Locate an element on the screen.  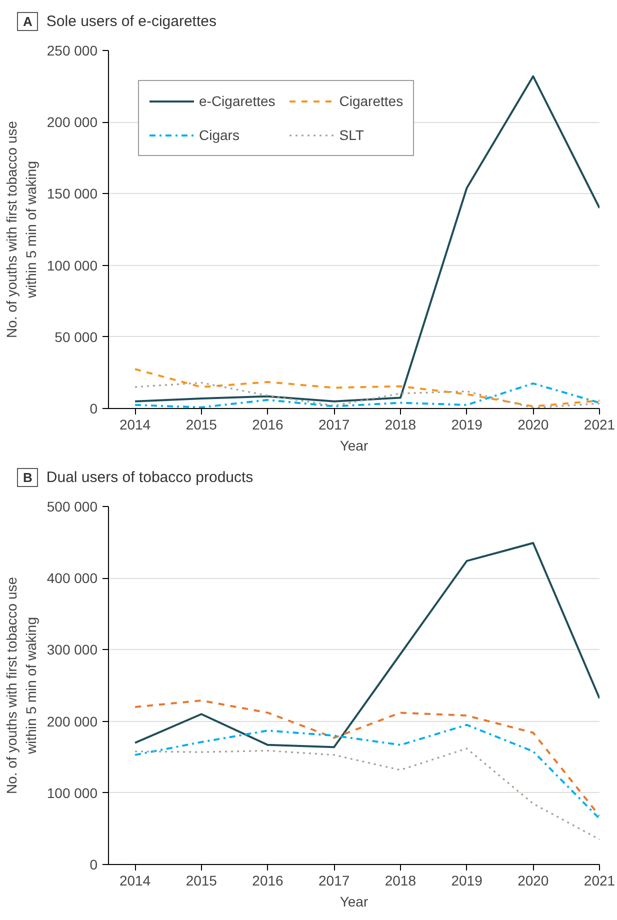
legend-label: Cigarettes is located at coordinates (371, 101).